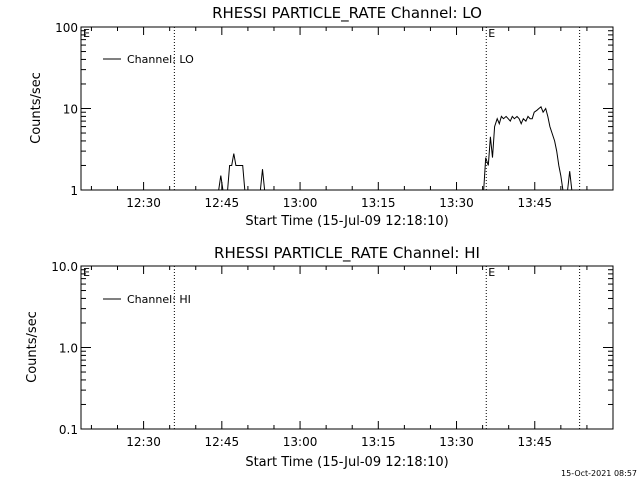 This screenshot has height=480, width=640. Describe the element at coordinates (599, 473) in the screenshot. I see `timestamp: 15-Oct-2021 08:57` at that location.